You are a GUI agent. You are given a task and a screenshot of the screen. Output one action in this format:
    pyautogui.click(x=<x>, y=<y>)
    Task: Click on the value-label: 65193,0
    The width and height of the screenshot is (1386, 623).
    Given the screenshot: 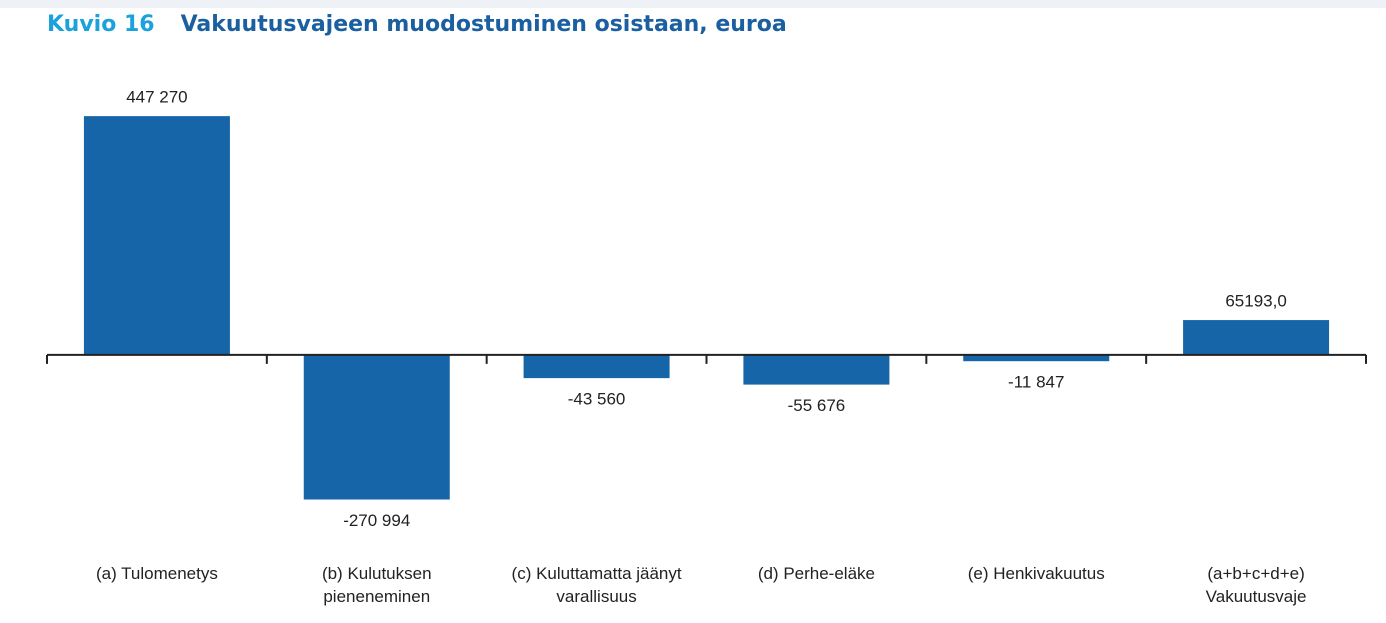 What is the action you would take?
    pyautogui.click(x=1255, y=301)
    